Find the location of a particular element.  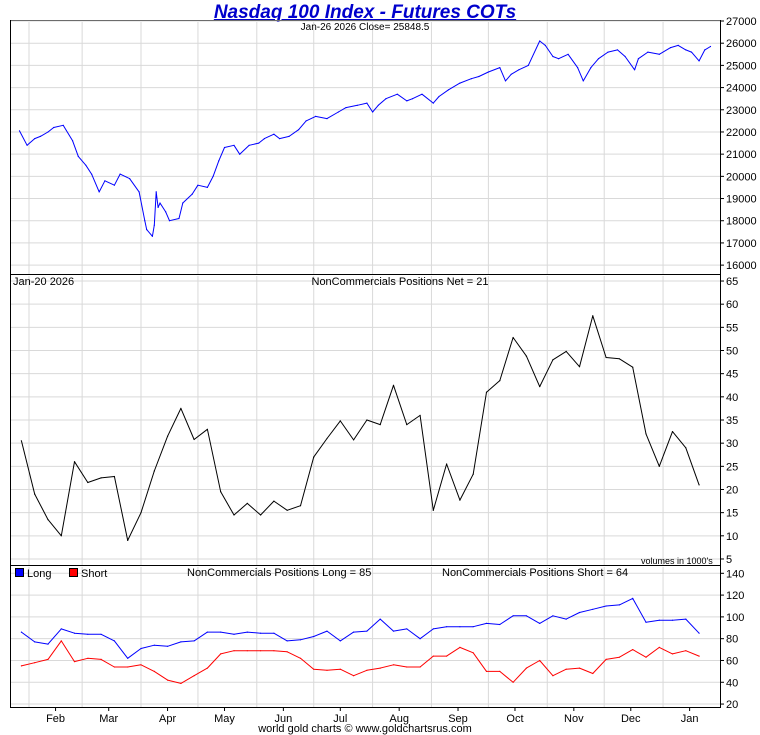

price-ytick-label: 20000 is located at coordinates (741, 177).